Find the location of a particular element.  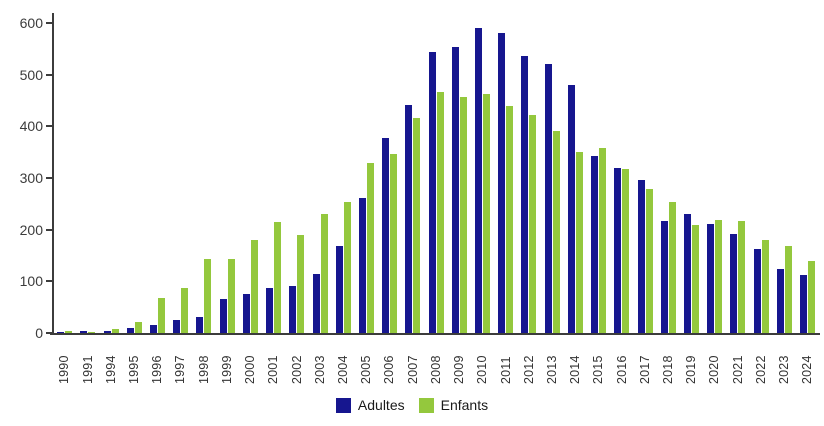

x-label-2008: 2008 is located at coordinates (435, 369).